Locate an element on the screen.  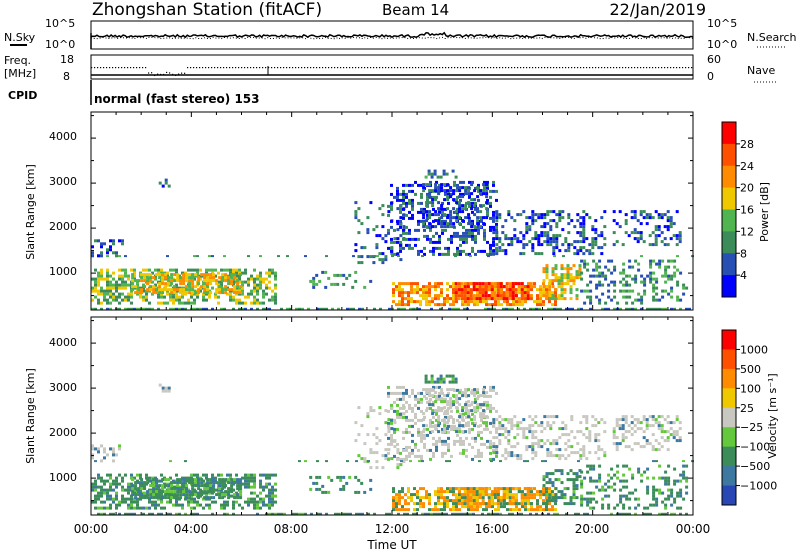
power-ylabel: Slant Range [km] is located at coordinates (30, 212).